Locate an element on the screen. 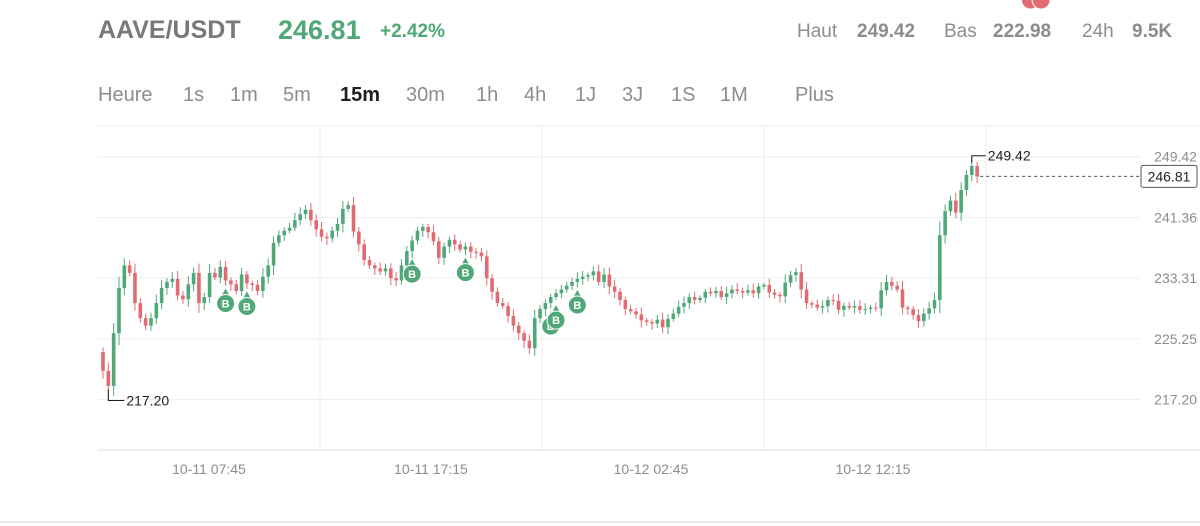  interval-1m-month: 1M is located at coordinates (734, 95).